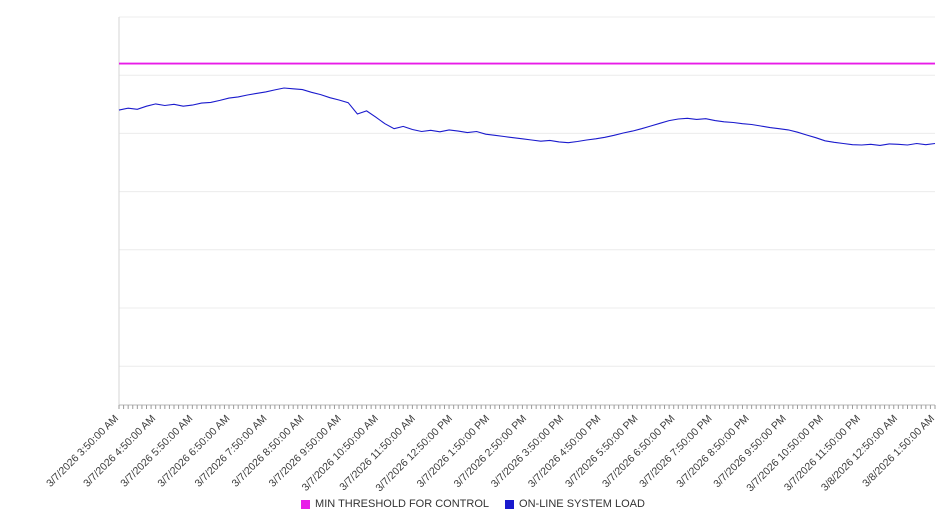 The image size is (946, 526). Describe the element at coordinates (582, 504) in the screenshot. I see `online-system-load-legend-label: ON-LINE SYSTEM LOAD` at that location.